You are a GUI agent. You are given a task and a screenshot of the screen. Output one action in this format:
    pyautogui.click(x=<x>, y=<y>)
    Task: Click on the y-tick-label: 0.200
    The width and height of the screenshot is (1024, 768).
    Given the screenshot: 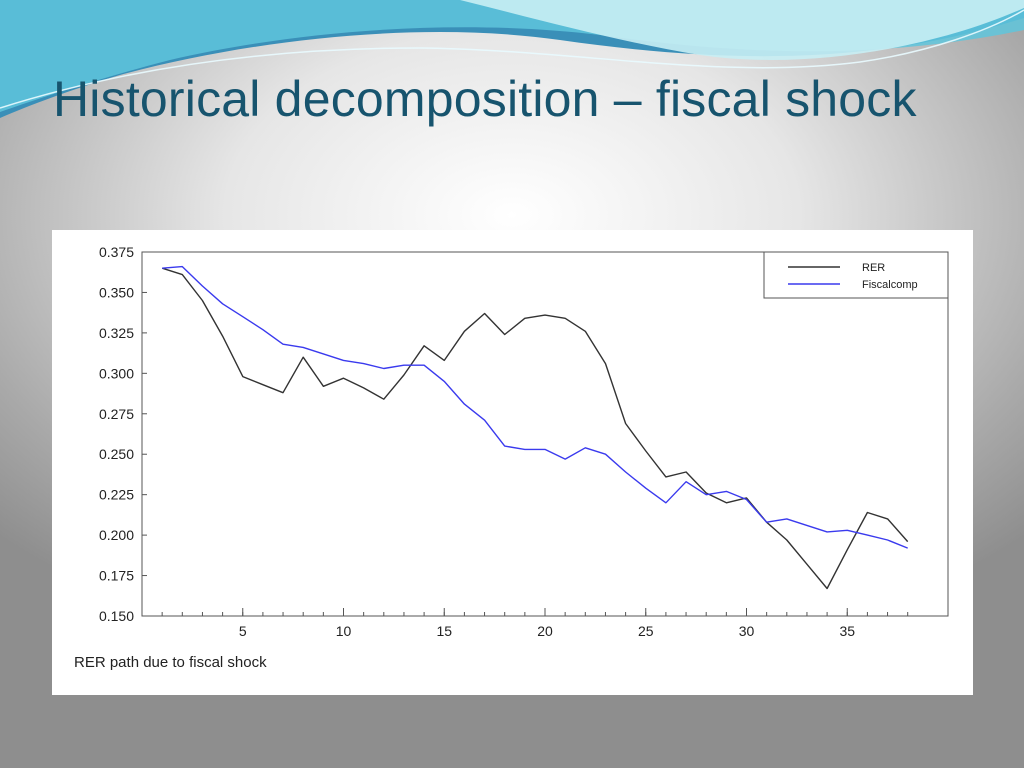 What is the action you would take?
    pyautogui.click(x=116, y=535)
    